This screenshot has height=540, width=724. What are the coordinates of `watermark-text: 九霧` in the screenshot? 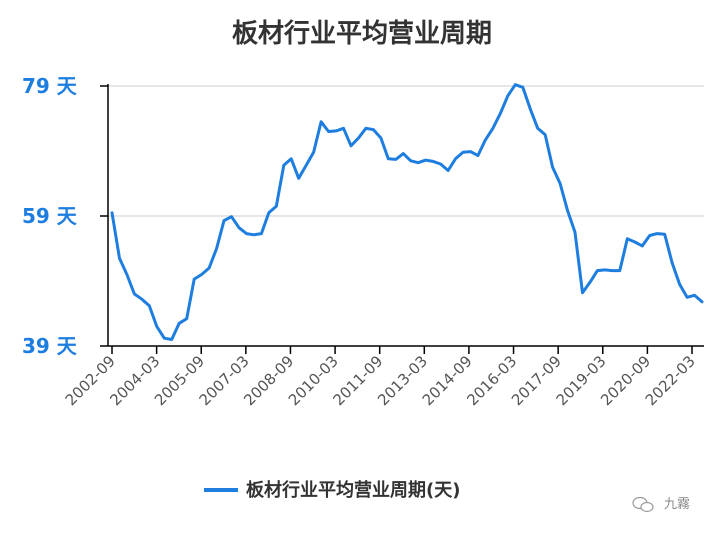 It's located at (677, 504).